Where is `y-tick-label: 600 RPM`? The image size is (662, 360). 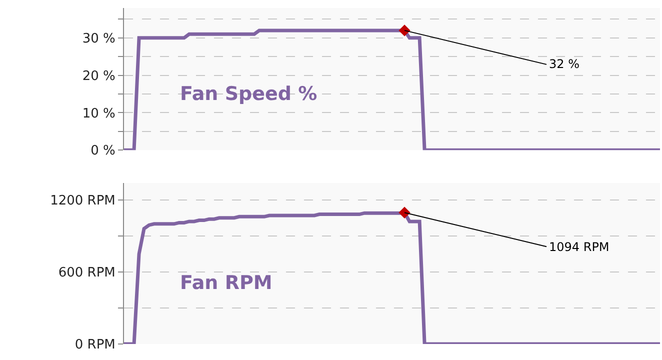 y-tick-label: 600 RPM is located at coordinates (87, 272).